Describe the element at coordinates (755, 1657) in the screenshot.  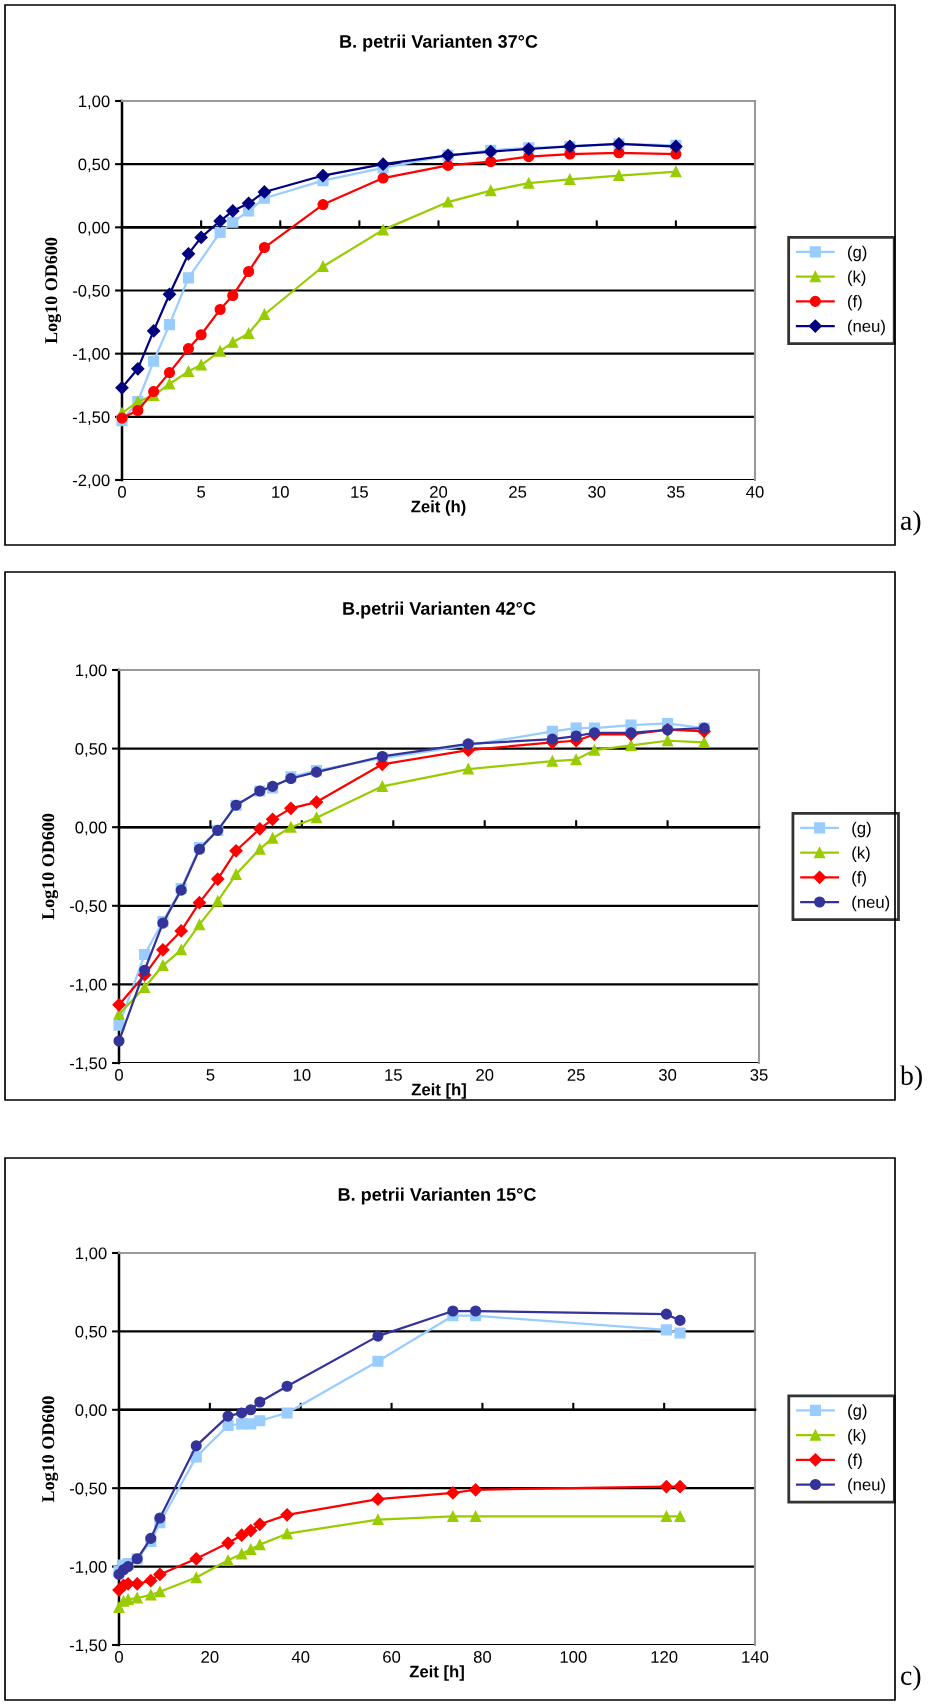
I see `x-tick-label: 140` at that location.